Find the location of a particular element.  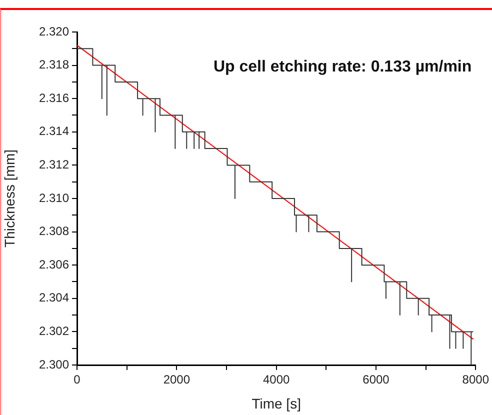

x-axis-title: Time [s] is located at coordinates (276, 403).